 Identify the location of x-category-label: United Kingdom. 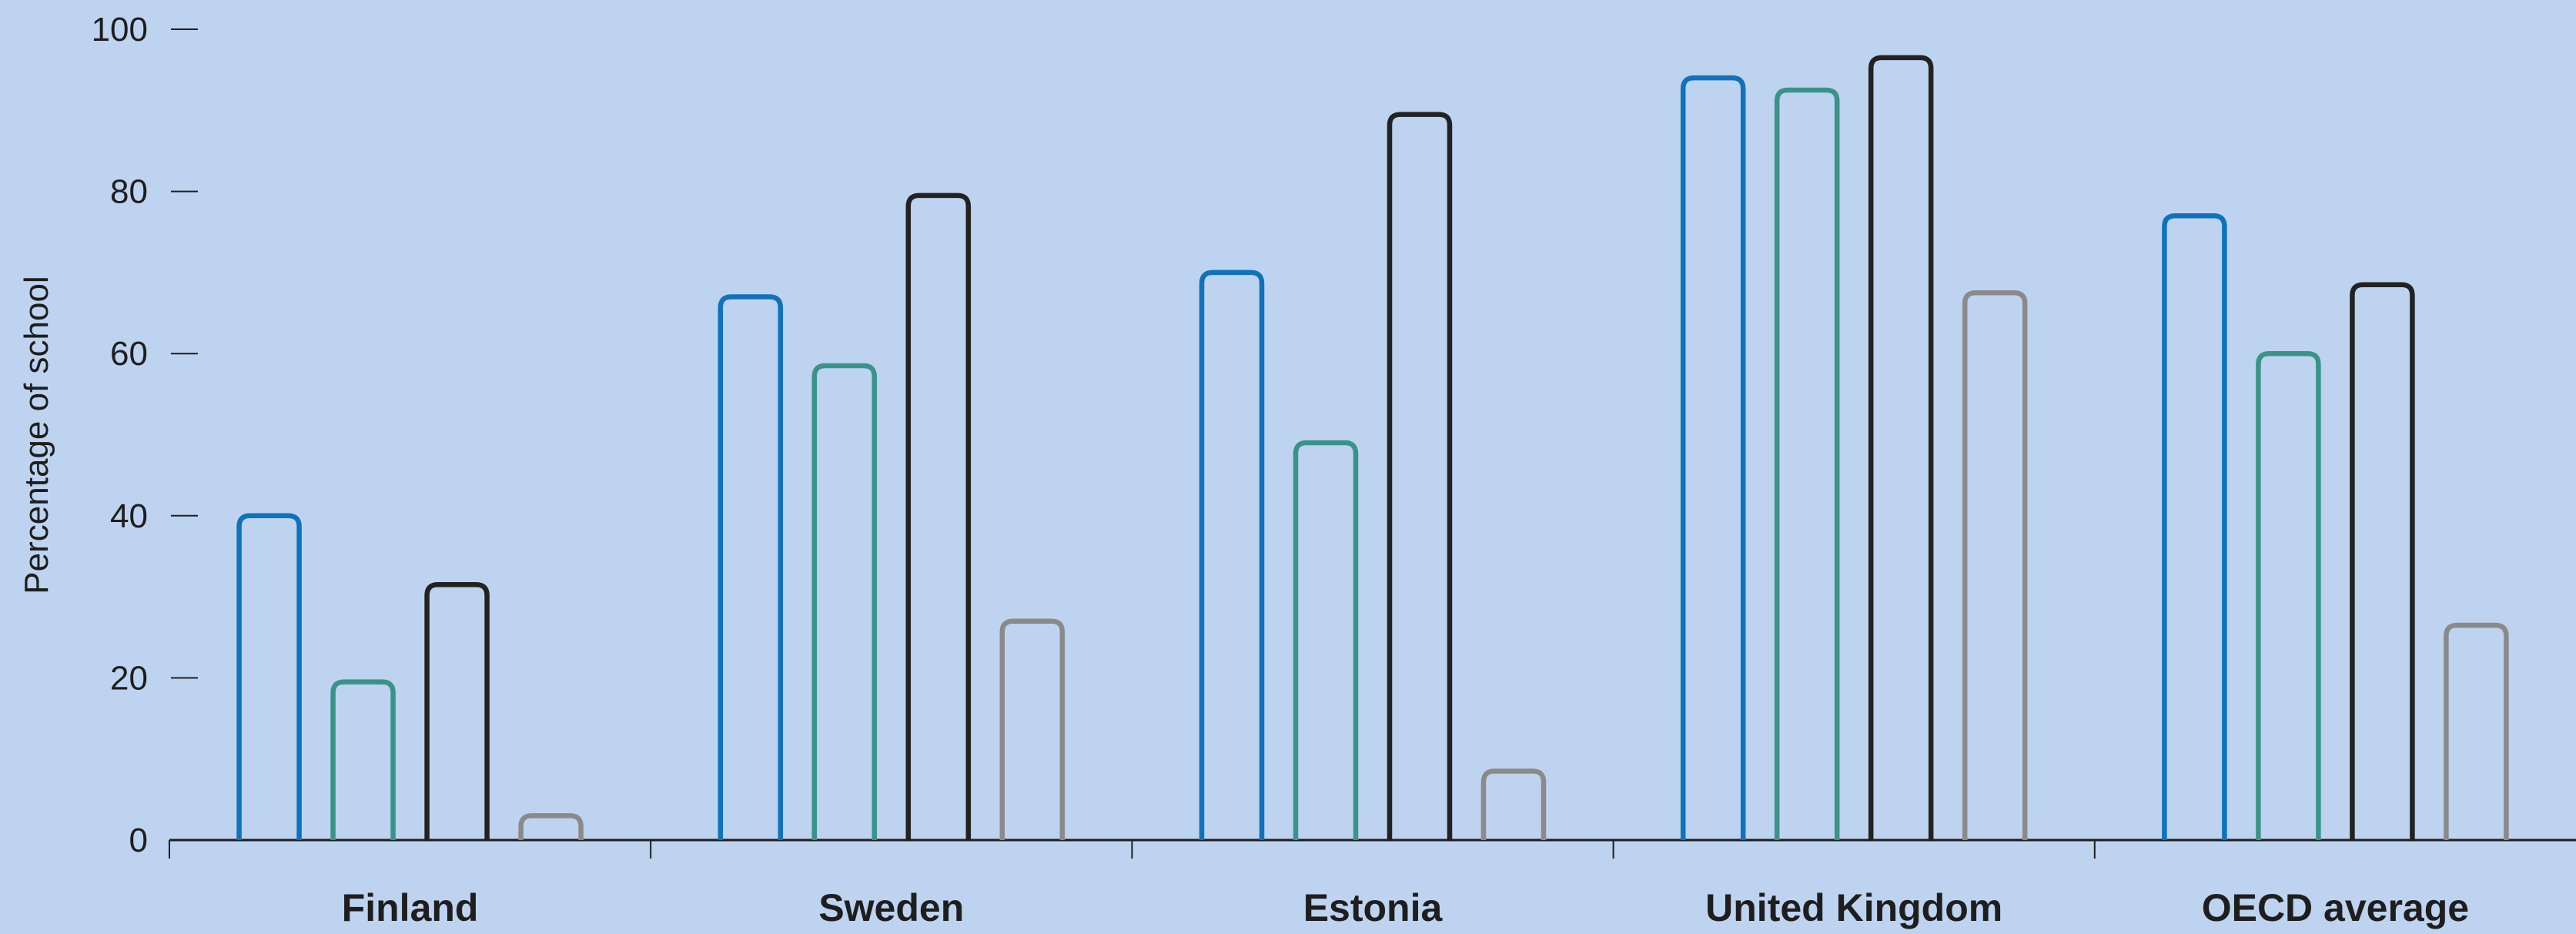
(1853, 907).